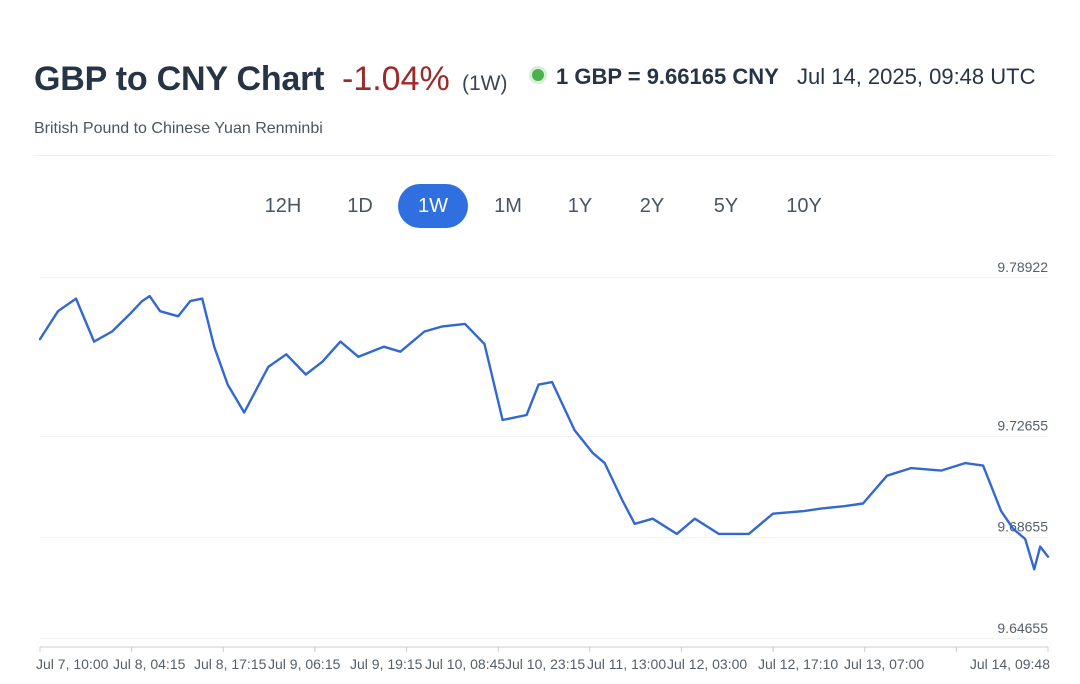 The height and width of the screenshot is (684, 1080). Describe the element at coordinates (545, 664) in the screenshot. I see `x-tick-label: Jul 10, 23:15` at that location.